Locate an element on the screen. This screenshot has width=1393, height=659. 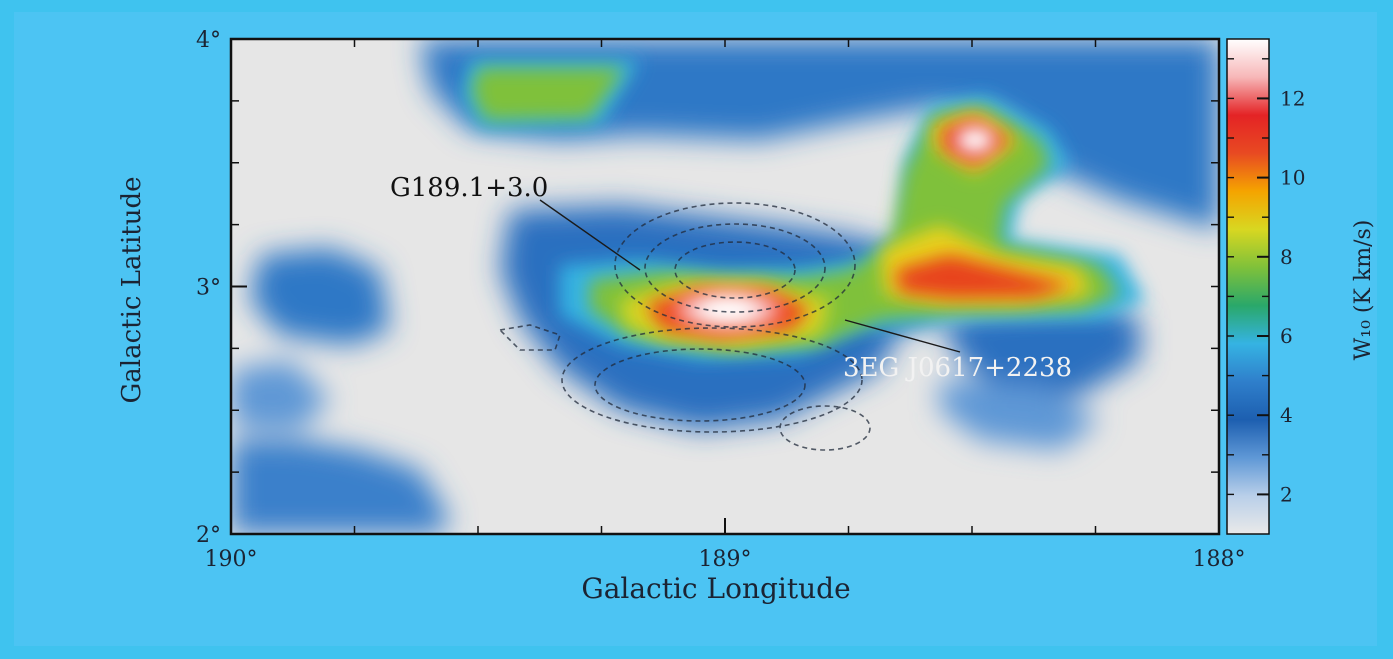
x-tick-label: 190° is located at coordinates (231, 559).